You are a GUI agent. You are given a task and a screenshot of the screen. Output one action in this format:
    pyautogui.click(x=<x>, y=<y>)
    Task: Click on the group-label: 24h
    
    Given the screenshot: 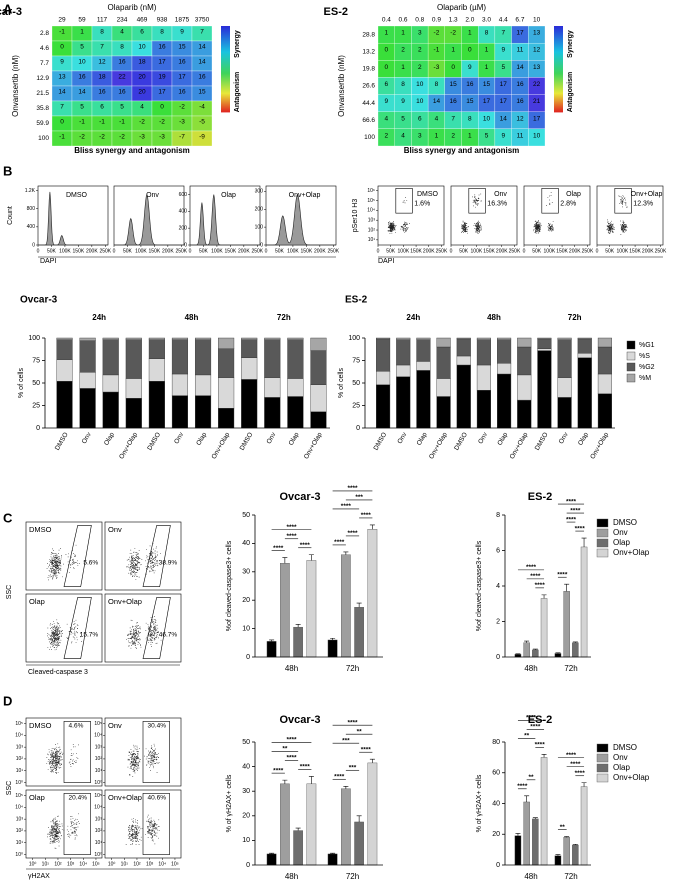 What is the action you would take?
    pyautogui.click(x=99, y=317)
    